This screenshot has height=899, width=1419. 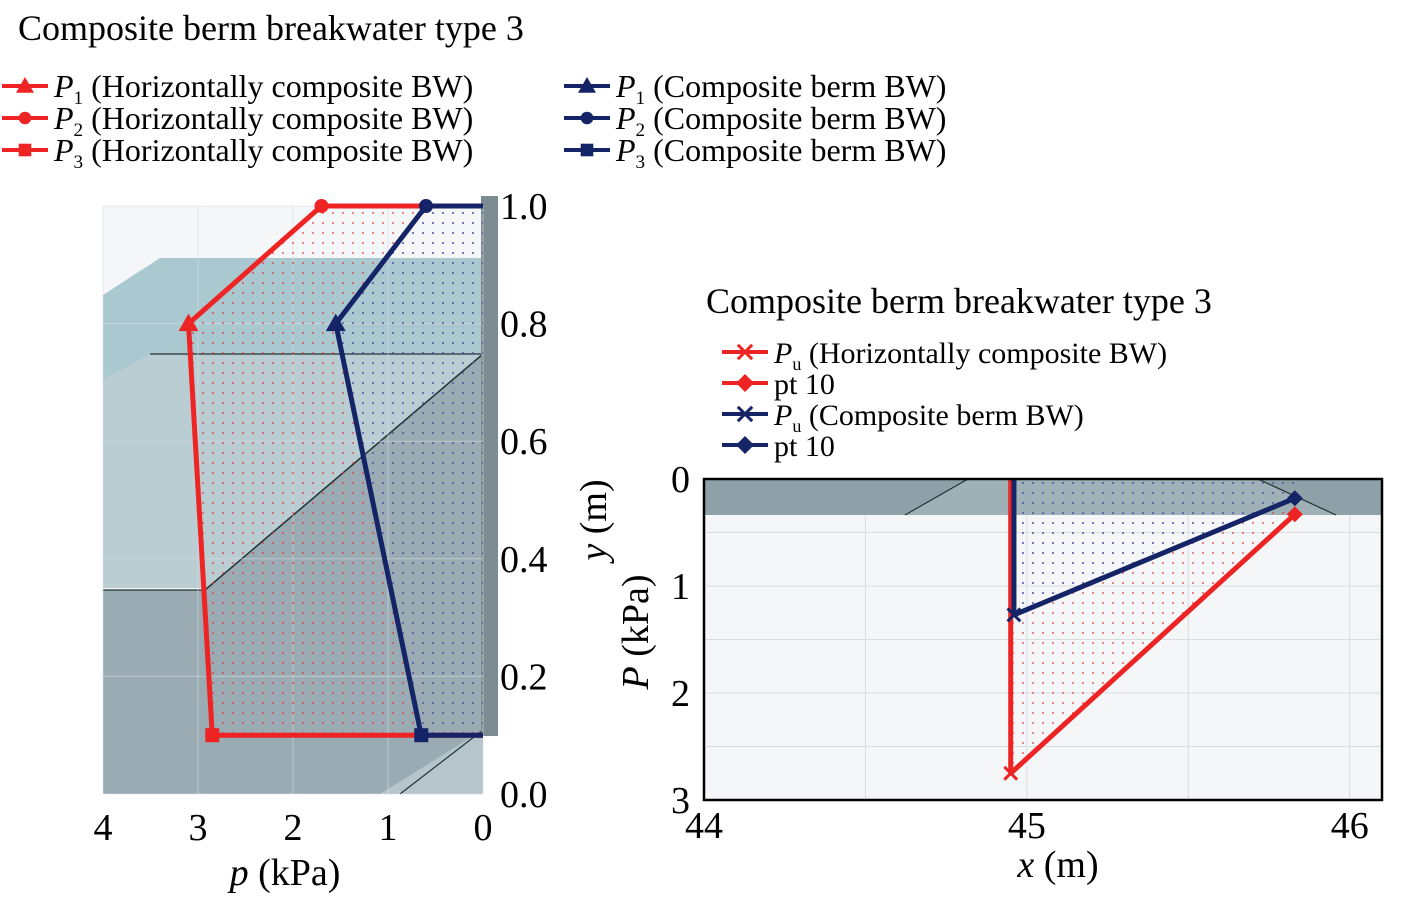 What do you see at coordinates (524, 560) in the screenshot?
I see `left-y-tick-label: 0.4` at bounding box center [524, 560].